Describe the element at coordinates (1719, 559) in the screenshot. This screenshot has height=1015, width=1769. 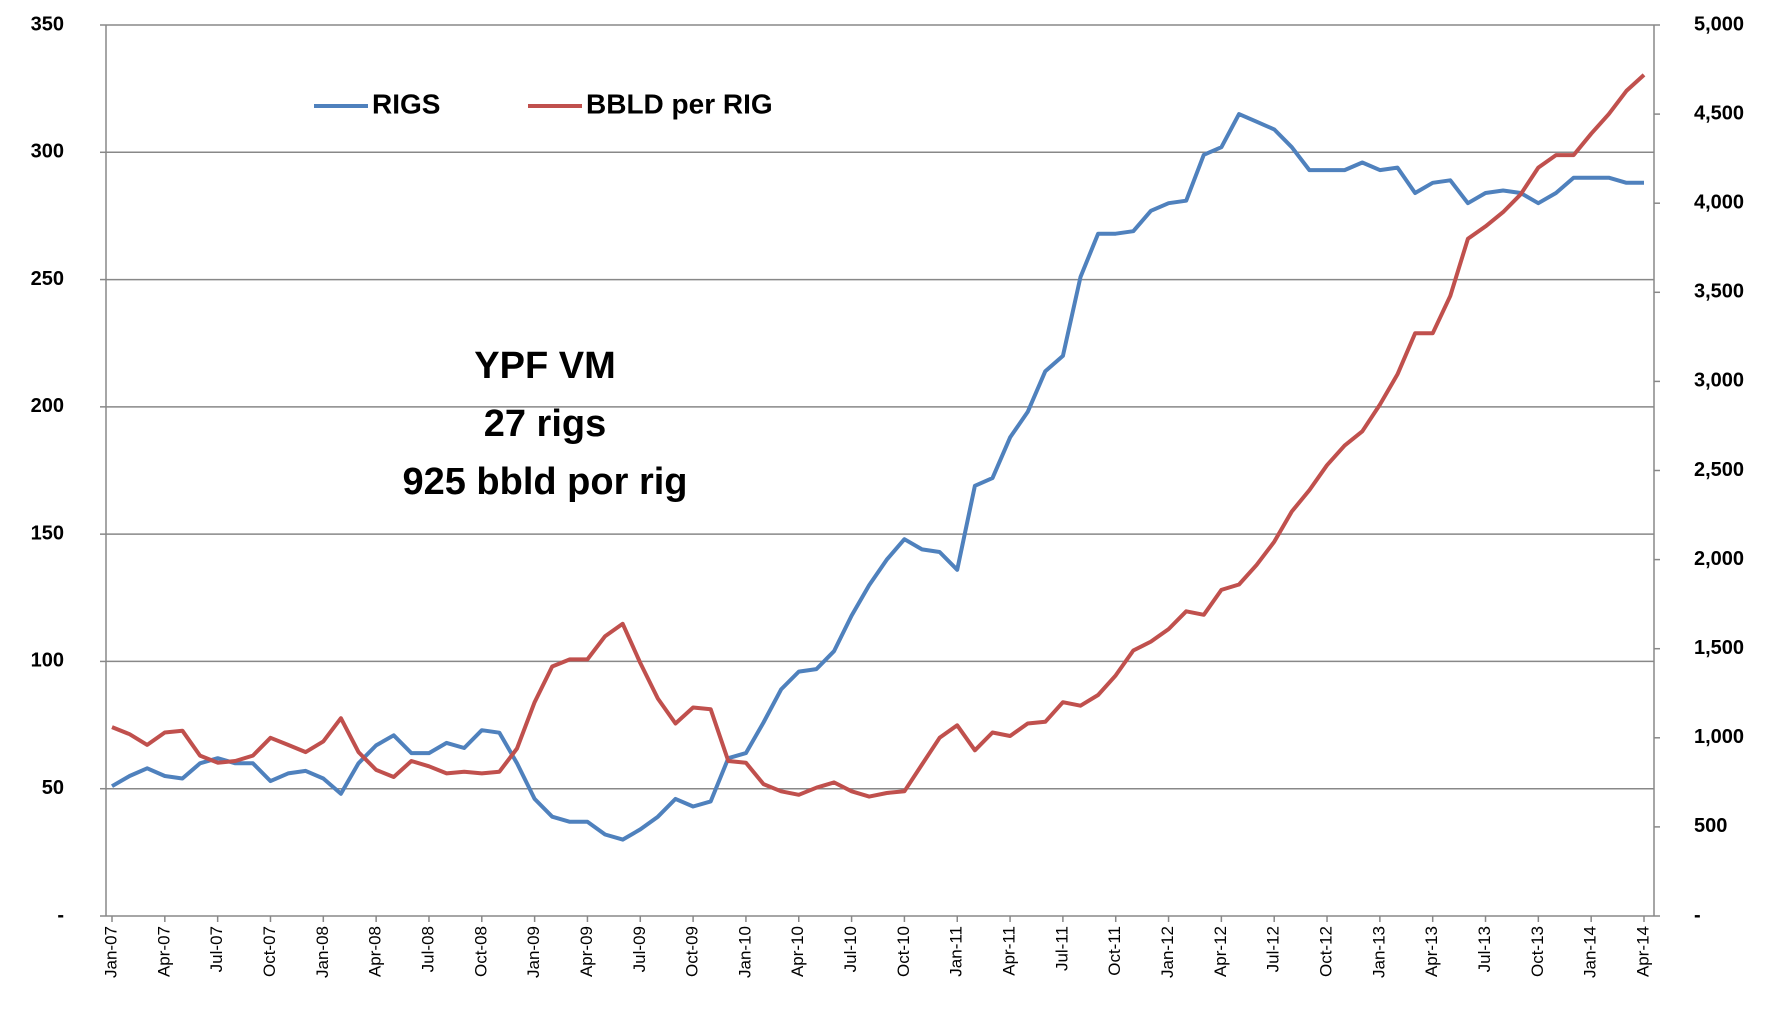
I see `y2-tick-label: 2,000` at that location.